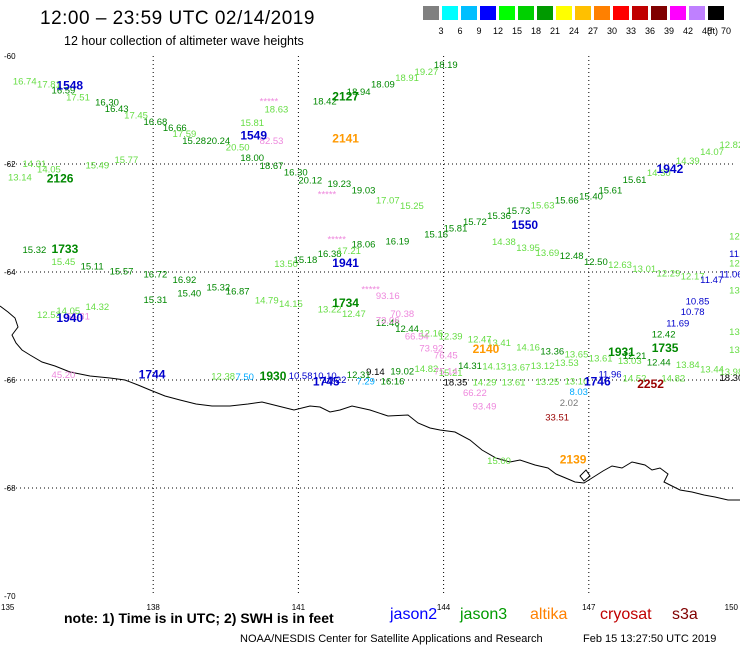  Describe the element at coordinates (444, 607) in the screenshot. I see `x-tick-label: 144` at that location.